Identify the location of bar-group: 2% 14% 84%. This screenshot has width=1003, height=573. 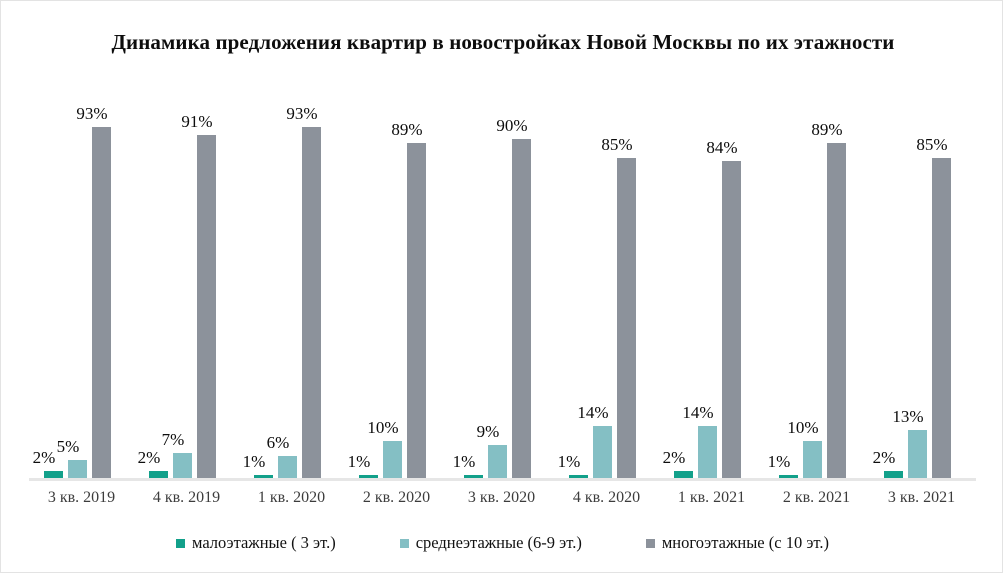
(711, 290).